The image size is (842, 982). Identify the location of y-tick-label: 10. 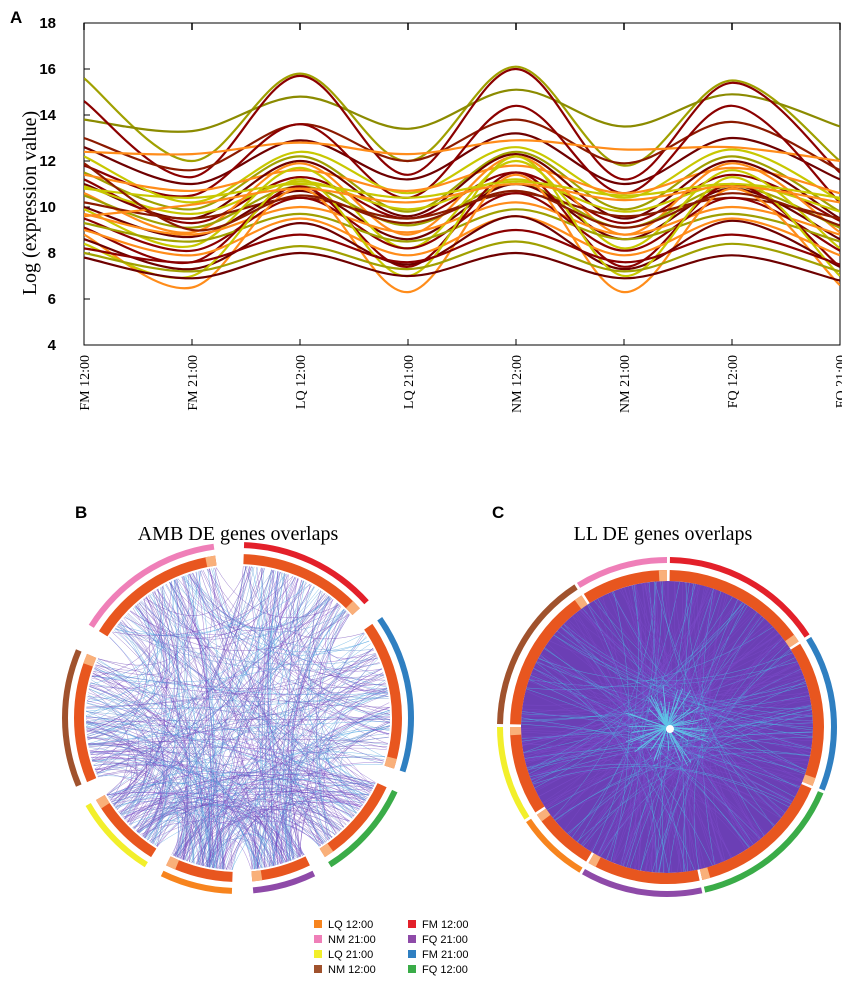
(47, 207).